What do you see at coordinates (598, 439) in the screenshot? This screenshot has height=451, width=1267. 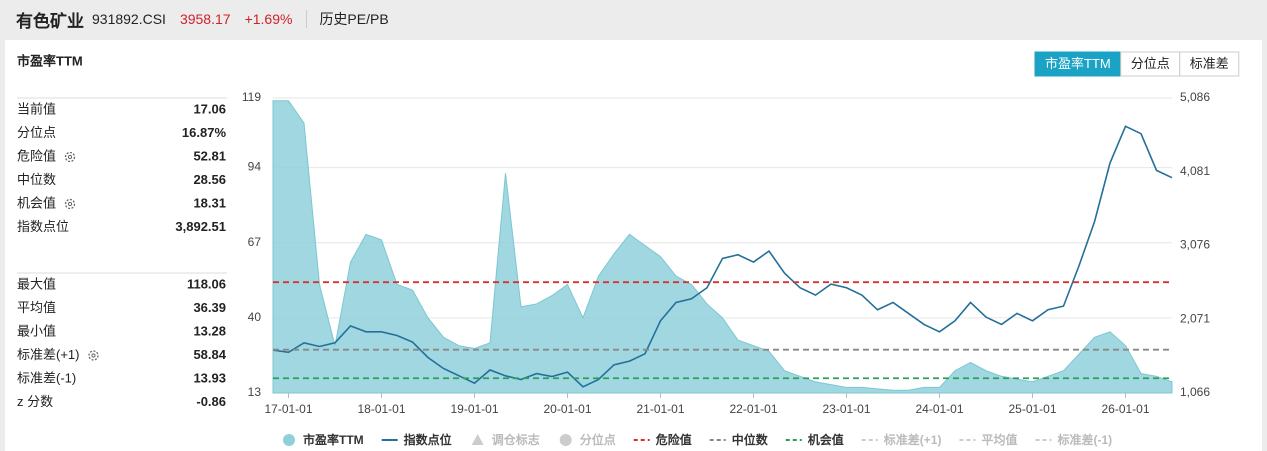 I see `legend-label: 分位点` at bounding box center [598, 439].